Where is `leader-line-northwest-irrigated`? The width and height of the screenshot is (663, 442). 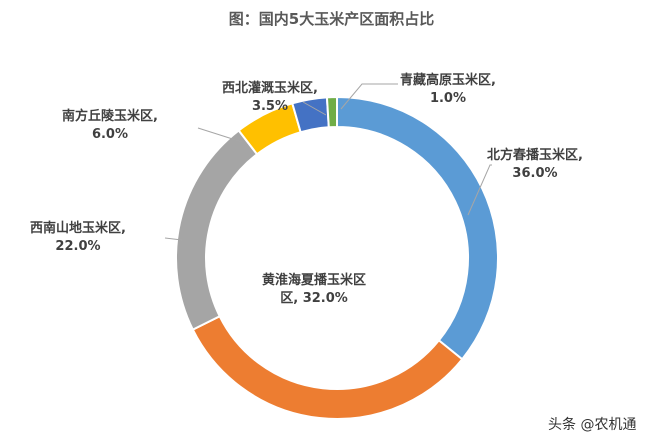
leader-line-northwest-irrigated is located at coordinates (314, 108).